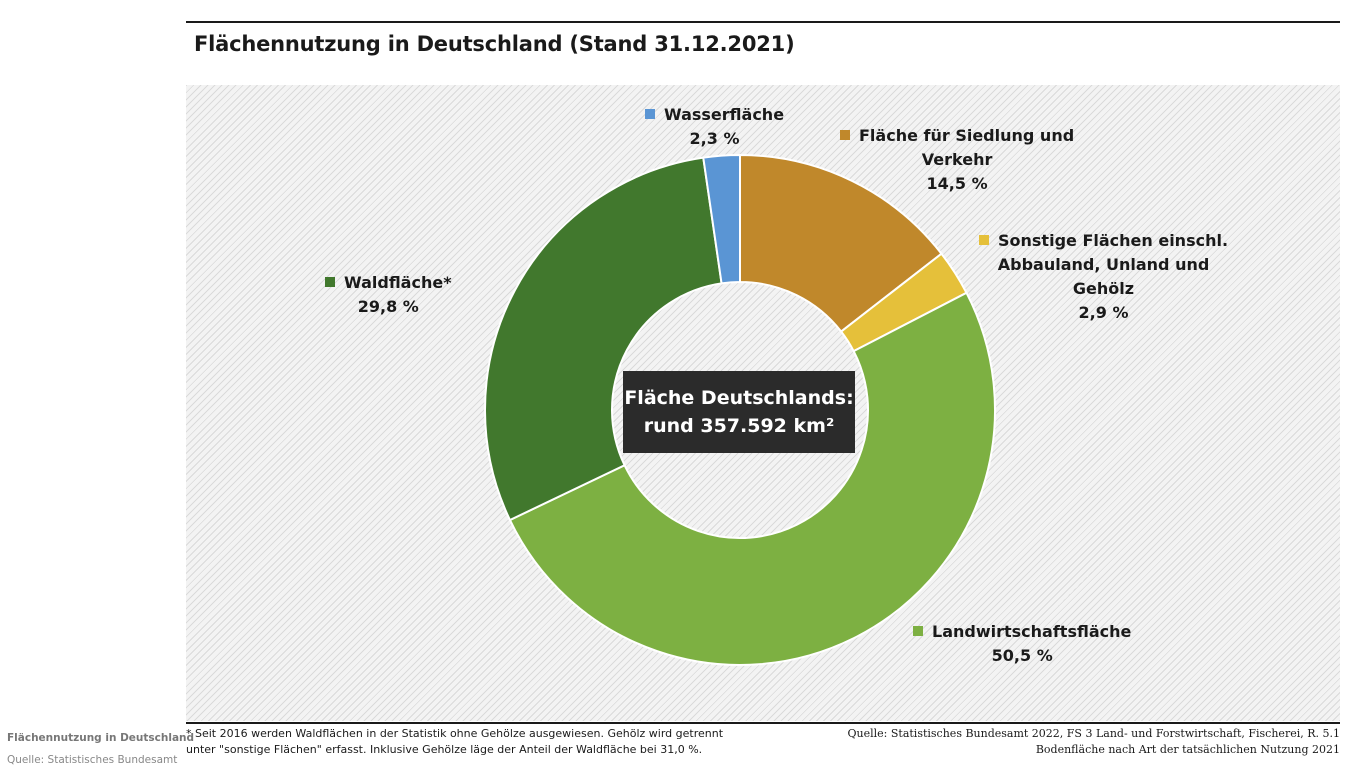  I want to click on label-siedlung-verkehr: Fläche für Siedlung und Verkehr 14,5 %, so click(957, 160).